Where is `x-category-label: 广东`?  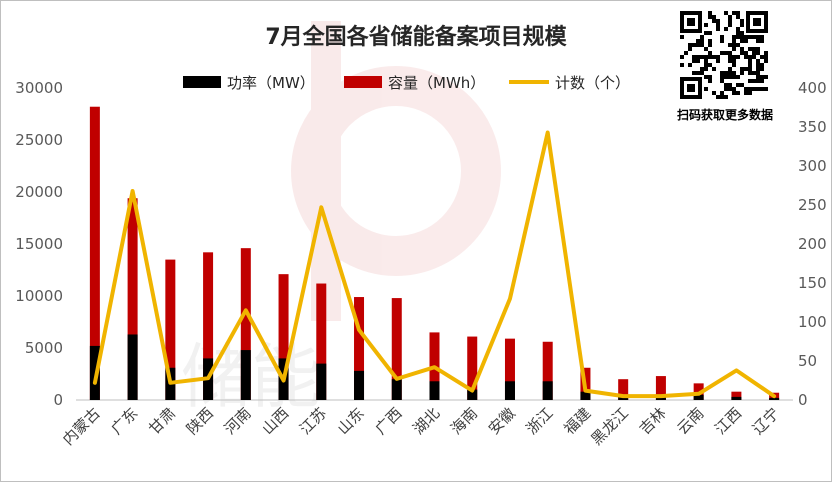 x-category-label: 广东 is located at coordinates (124, 421).